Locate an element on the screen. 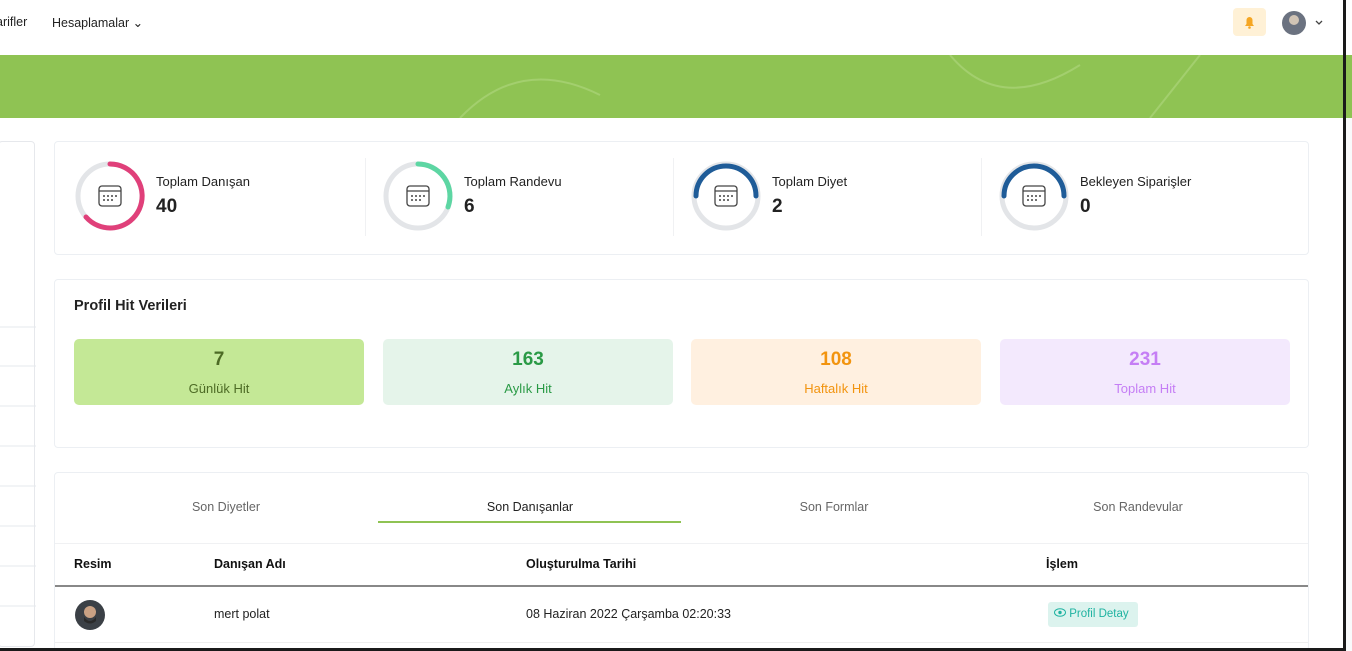 Image resolution: width=1352 pixels, height=651 pixels. banner-pattern is located at coordinates (830, 86).